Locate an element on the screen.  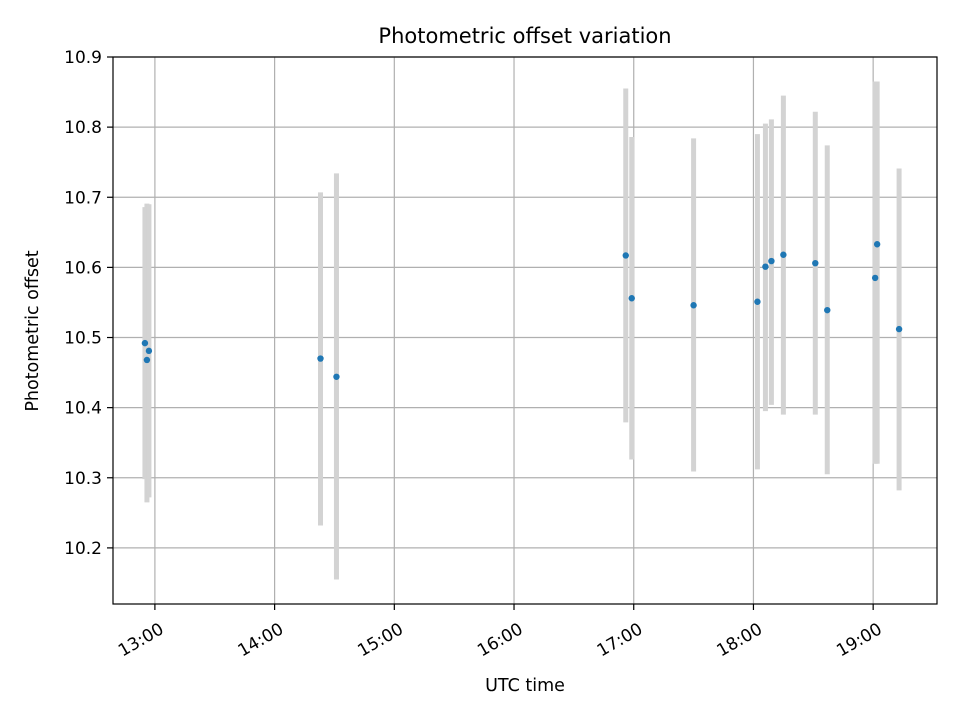
y-tick-label: 10.8 is located at coordinates (83, 128).